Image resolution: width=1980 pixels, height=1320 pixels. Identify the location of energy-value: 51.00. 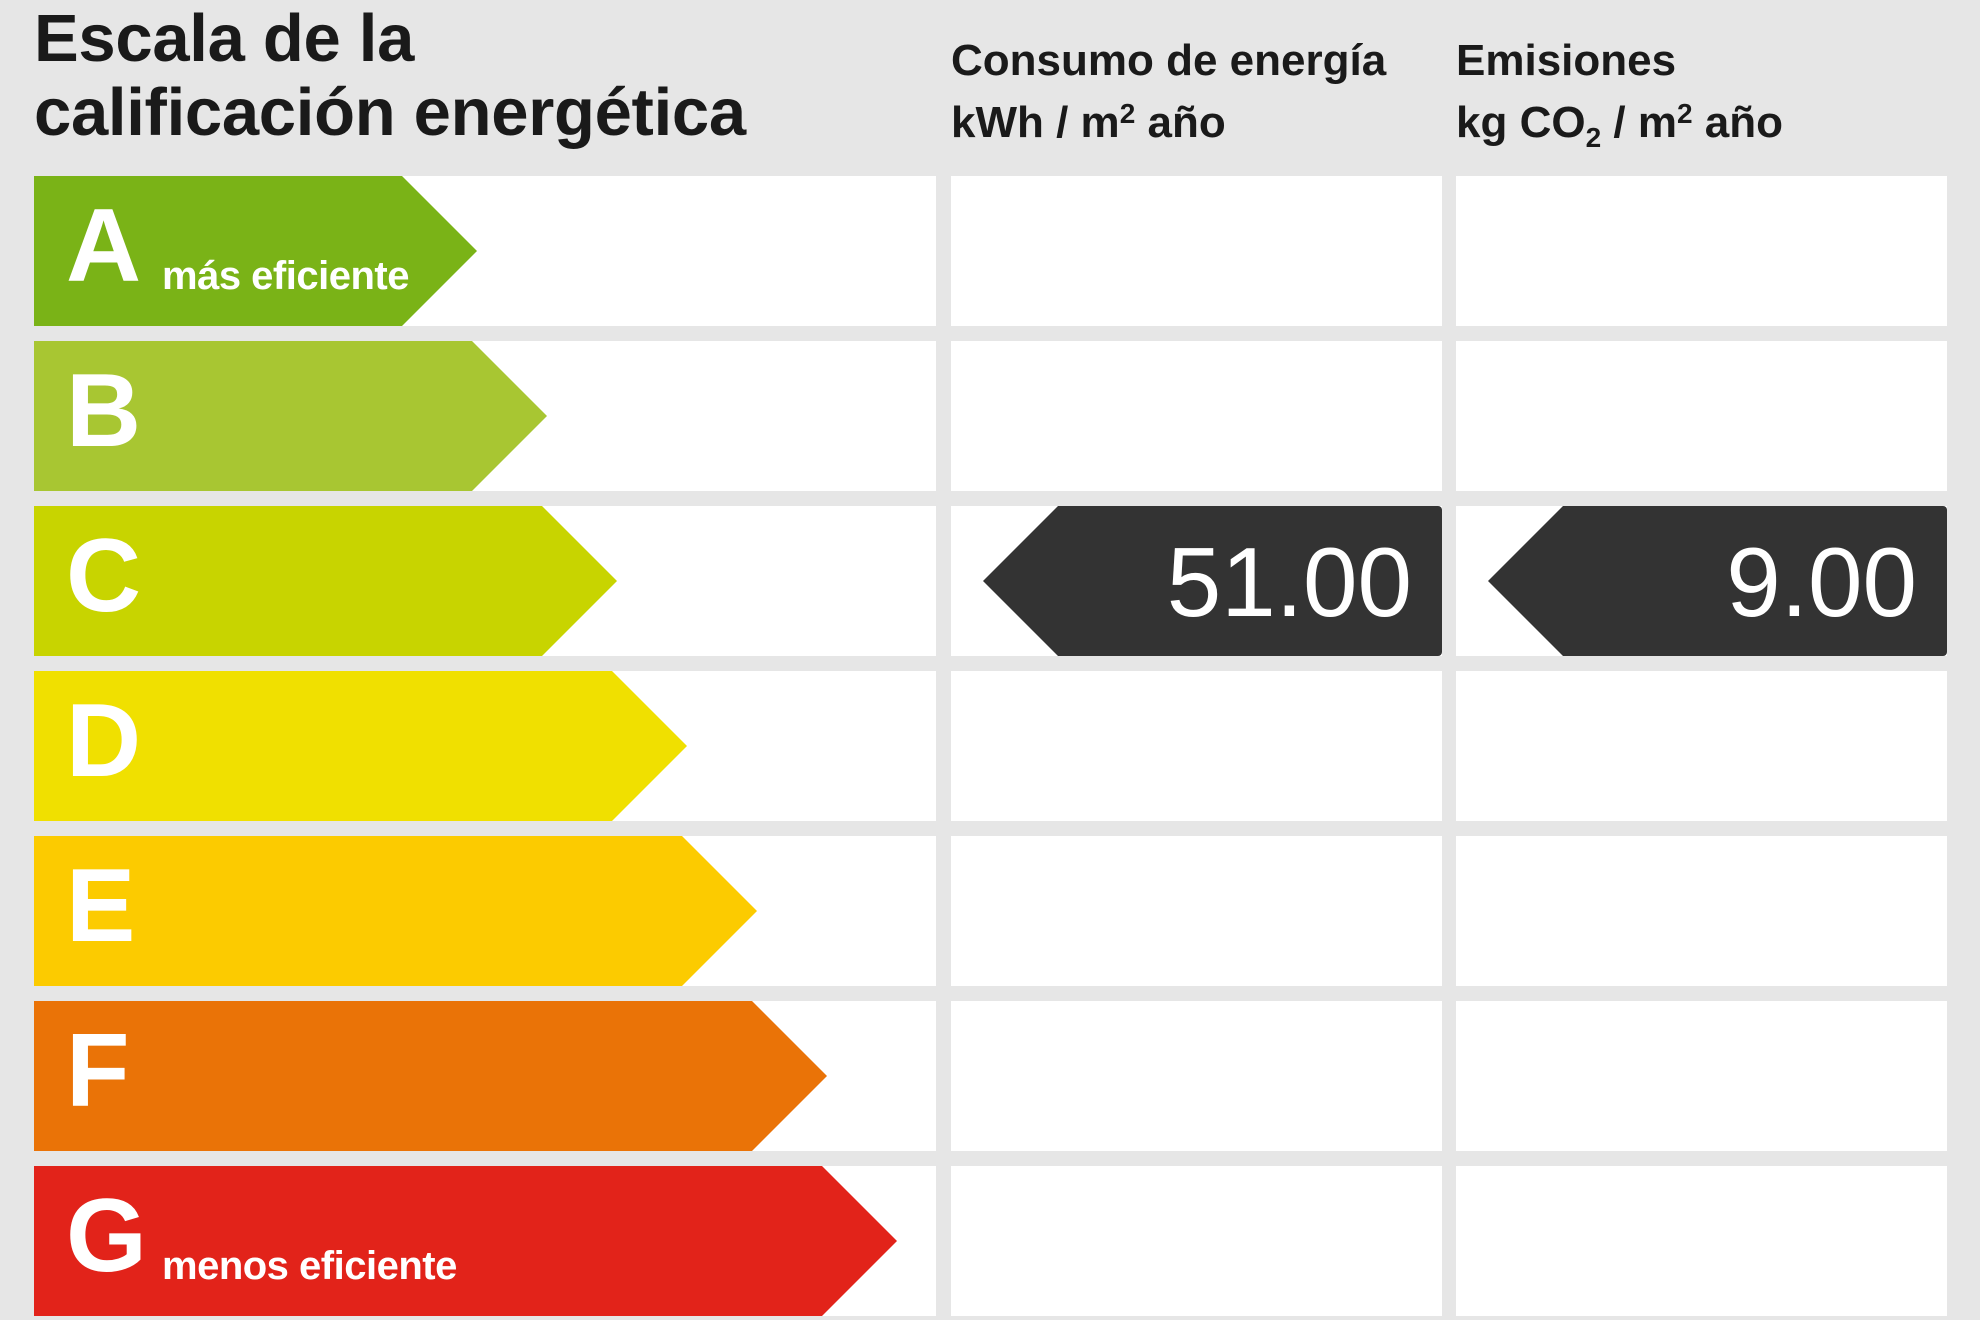
(1289, 582).